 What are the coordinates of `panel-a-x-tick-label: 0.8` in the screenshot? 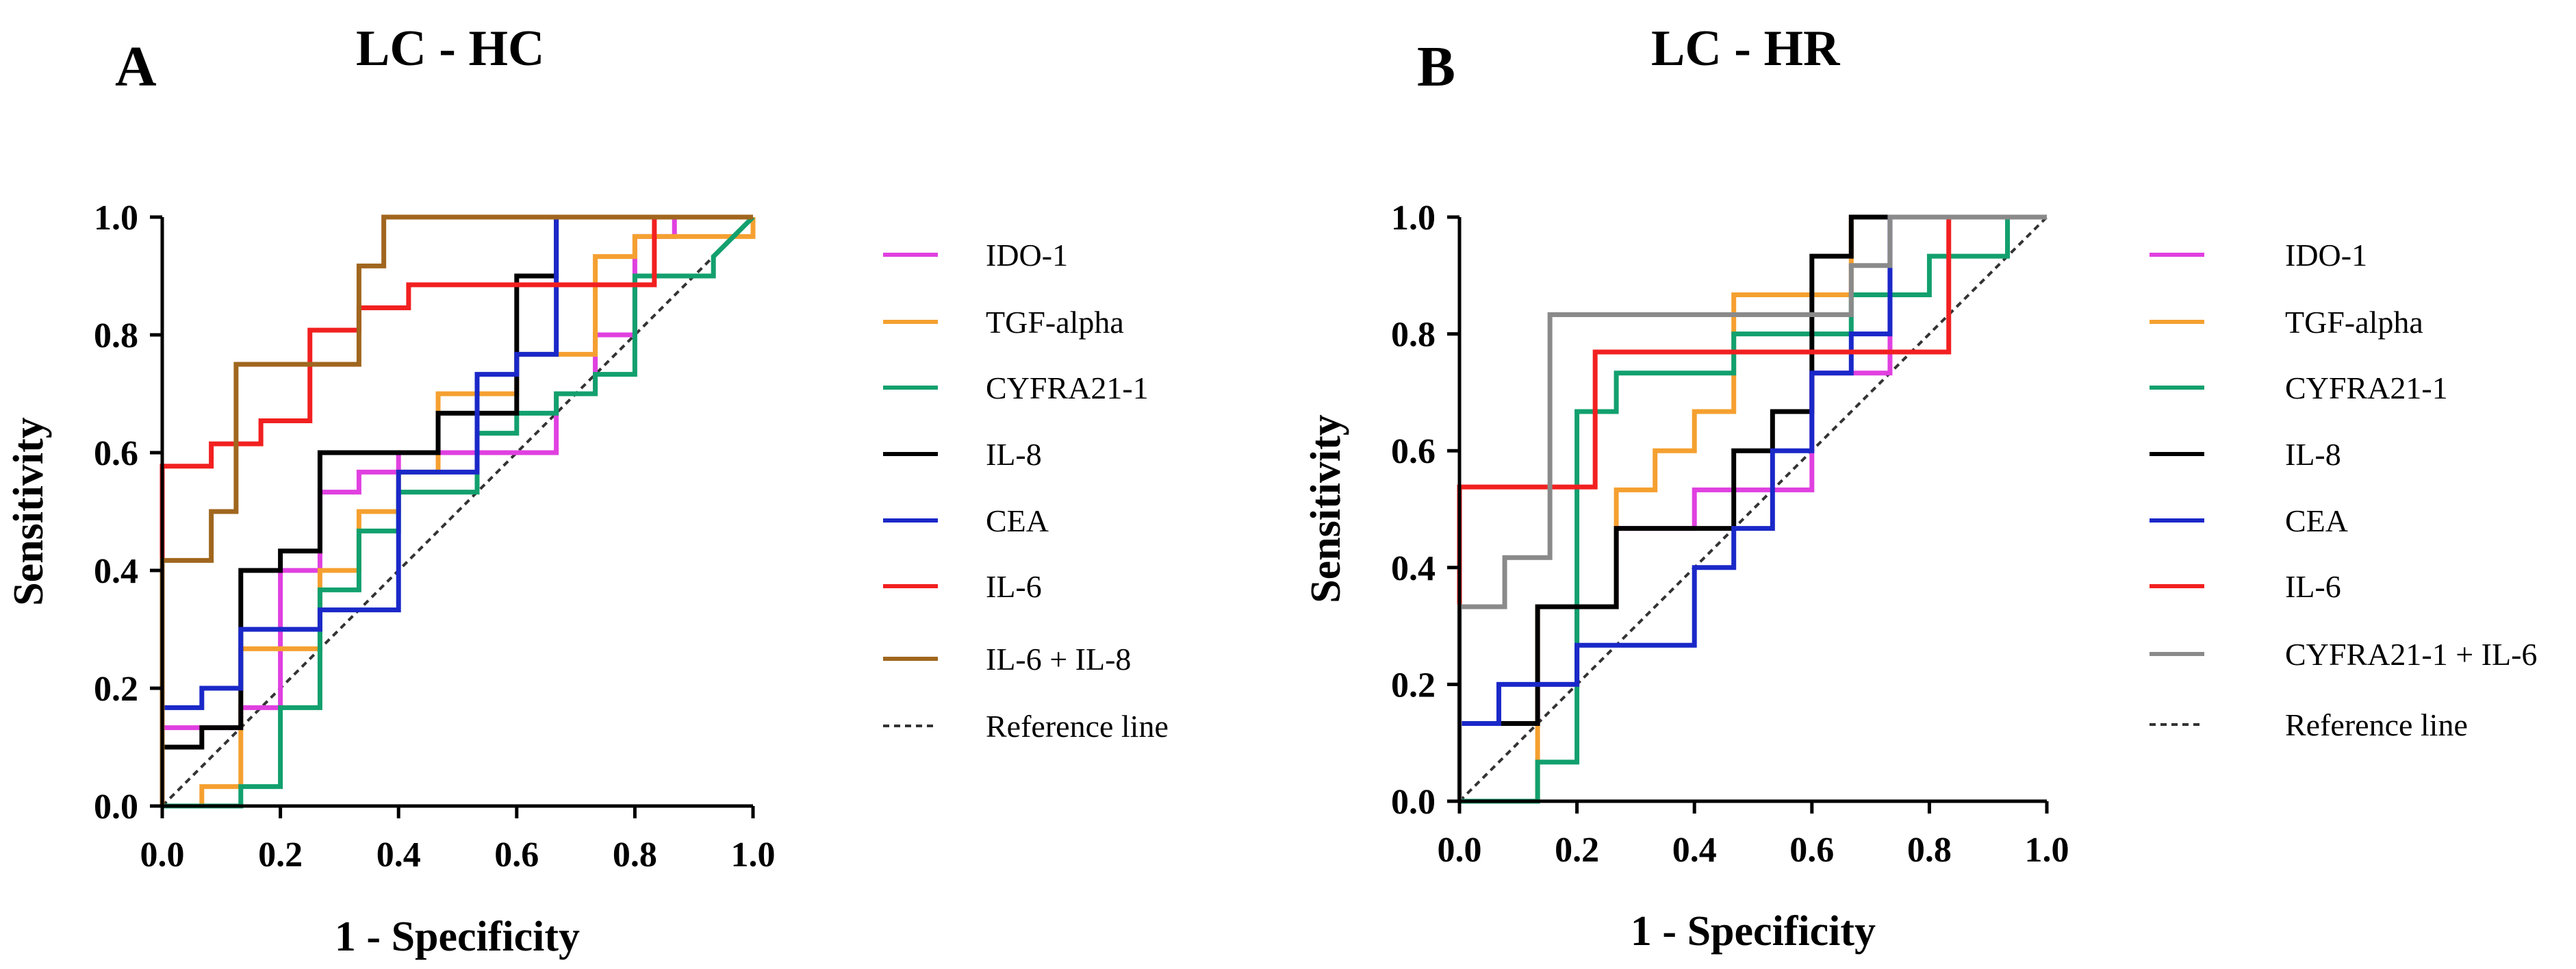 It's located at (635, 855).